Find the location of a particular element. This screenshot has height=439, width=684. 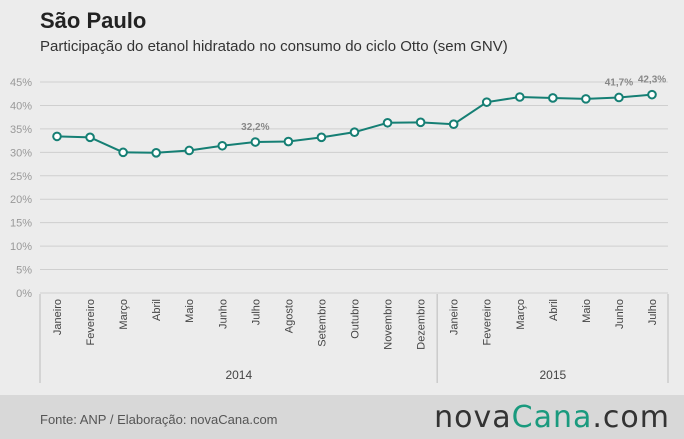

y-tick-label: 15% is located at coordinates (21, 224).